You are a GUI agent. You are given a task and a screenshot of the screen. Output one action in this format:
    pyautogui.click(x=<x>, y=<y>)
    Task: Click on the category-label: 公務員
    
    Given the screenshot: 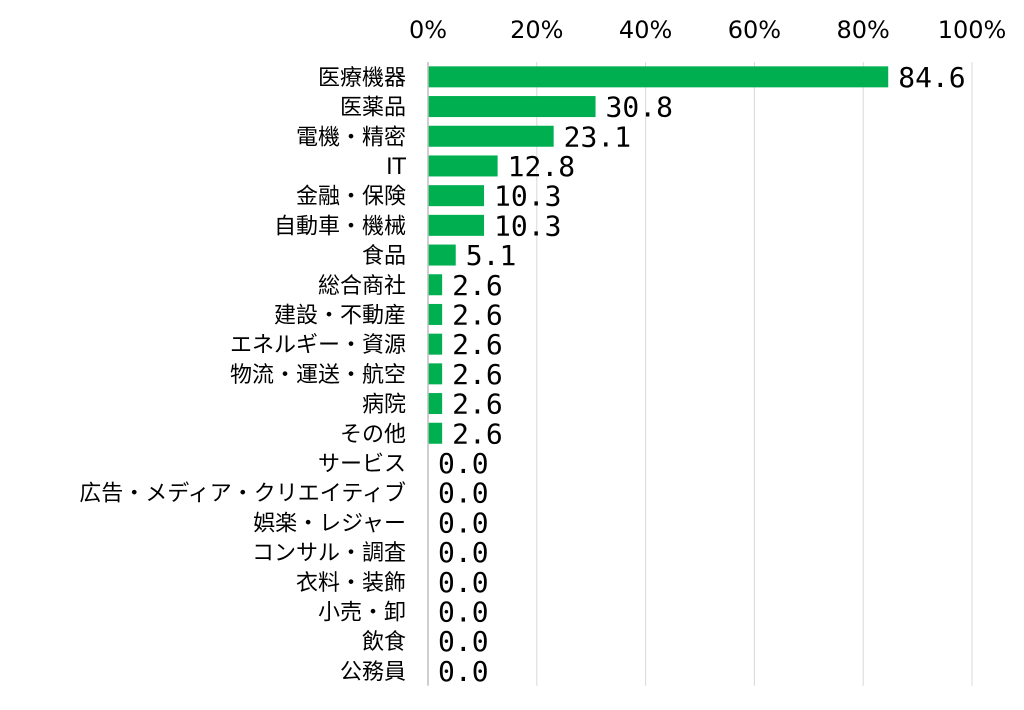 What is the action you would take?
    pyautogui.click(x=373, y=672)
    